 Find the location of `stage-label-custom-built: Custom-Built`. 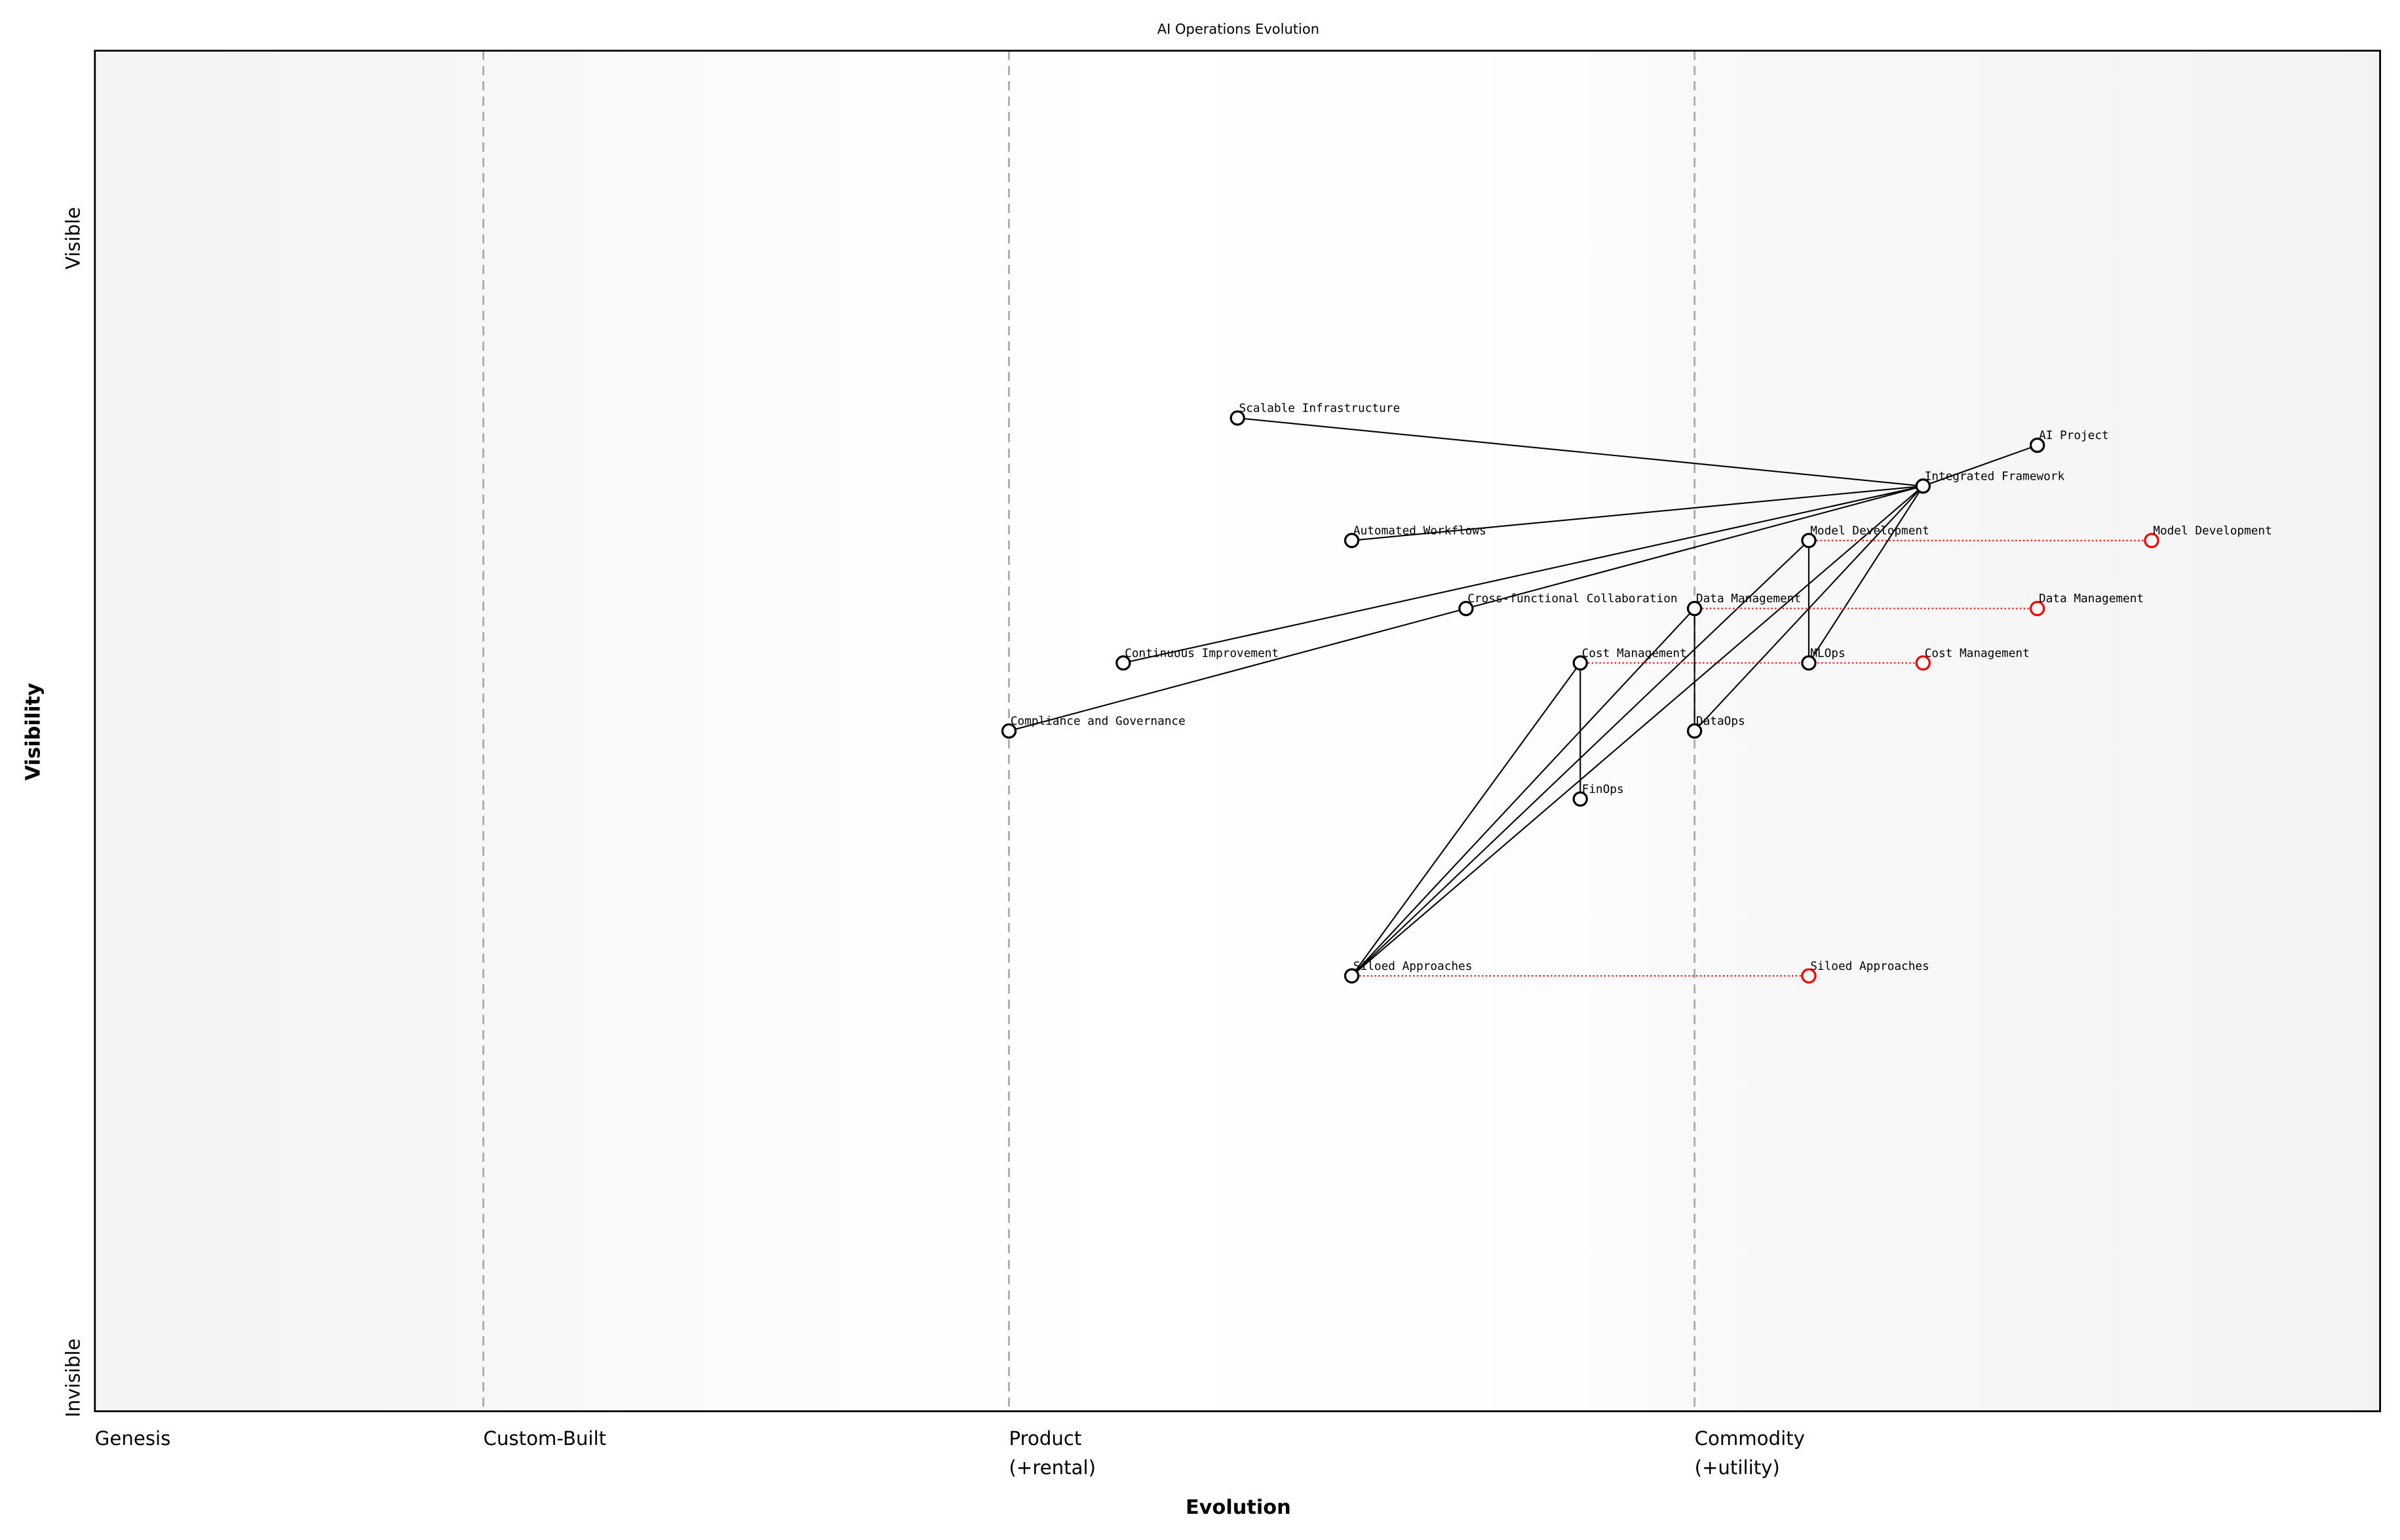

stage-label-custom-built: Custom-Built is located at coordinates (545, 1438).